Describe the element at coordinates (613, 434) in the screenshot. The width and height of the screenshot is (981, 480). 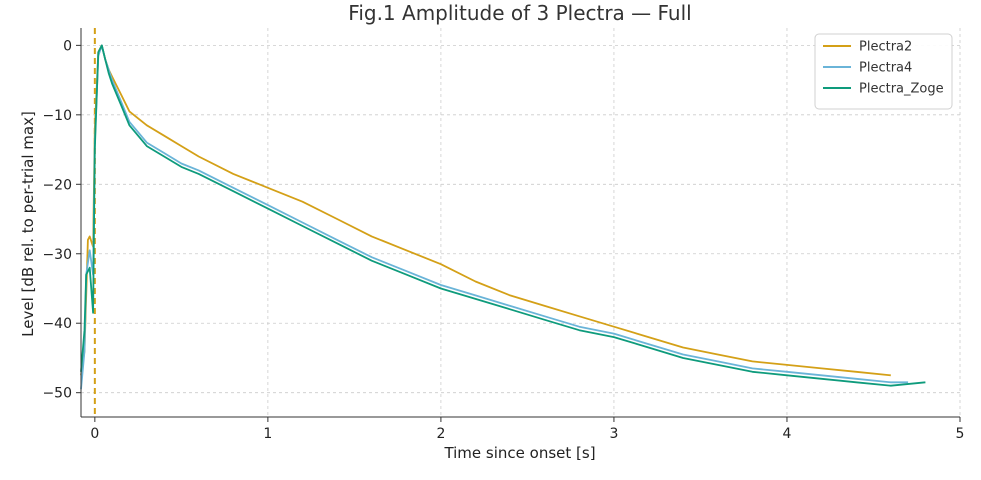
I see `x-tick-label: 3` at that location.